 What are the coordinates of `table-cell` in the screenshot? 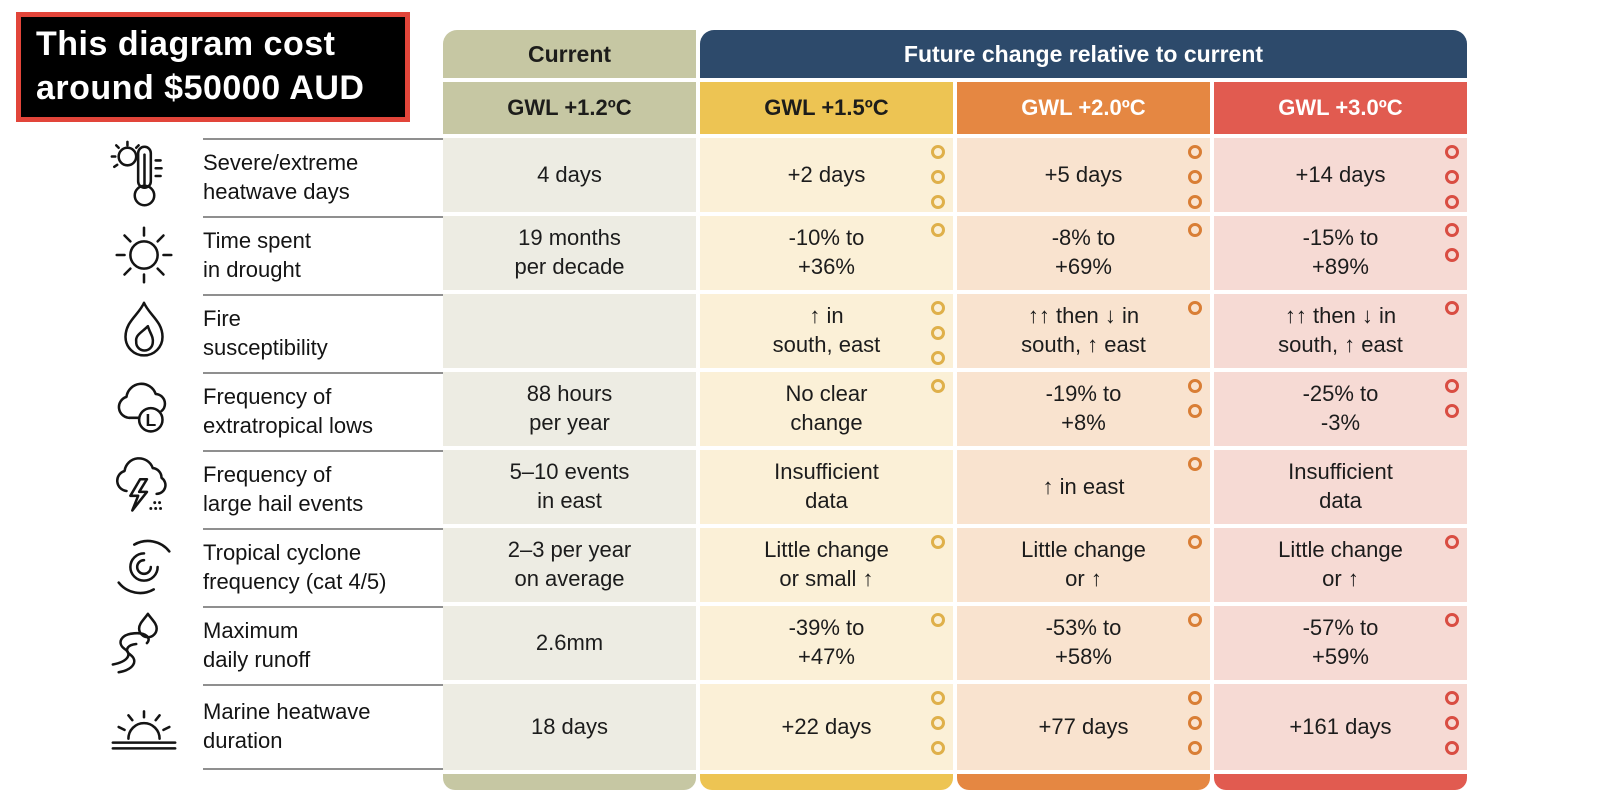 It's located at (569, 331).